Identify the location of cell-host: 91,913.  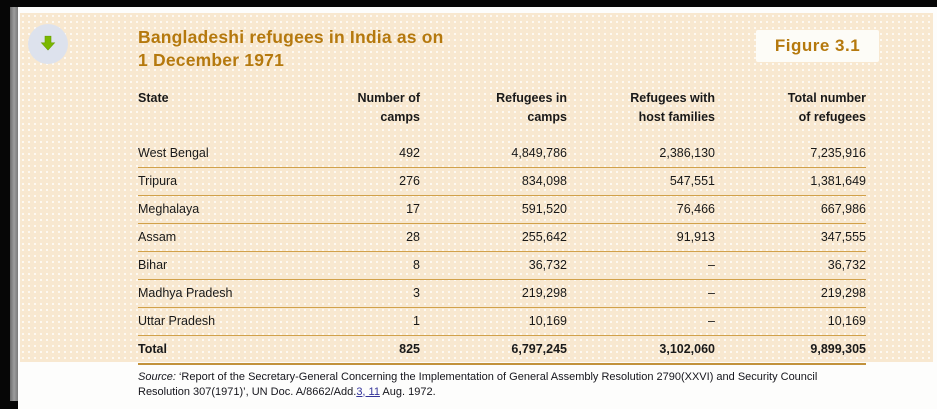
(641, 237).